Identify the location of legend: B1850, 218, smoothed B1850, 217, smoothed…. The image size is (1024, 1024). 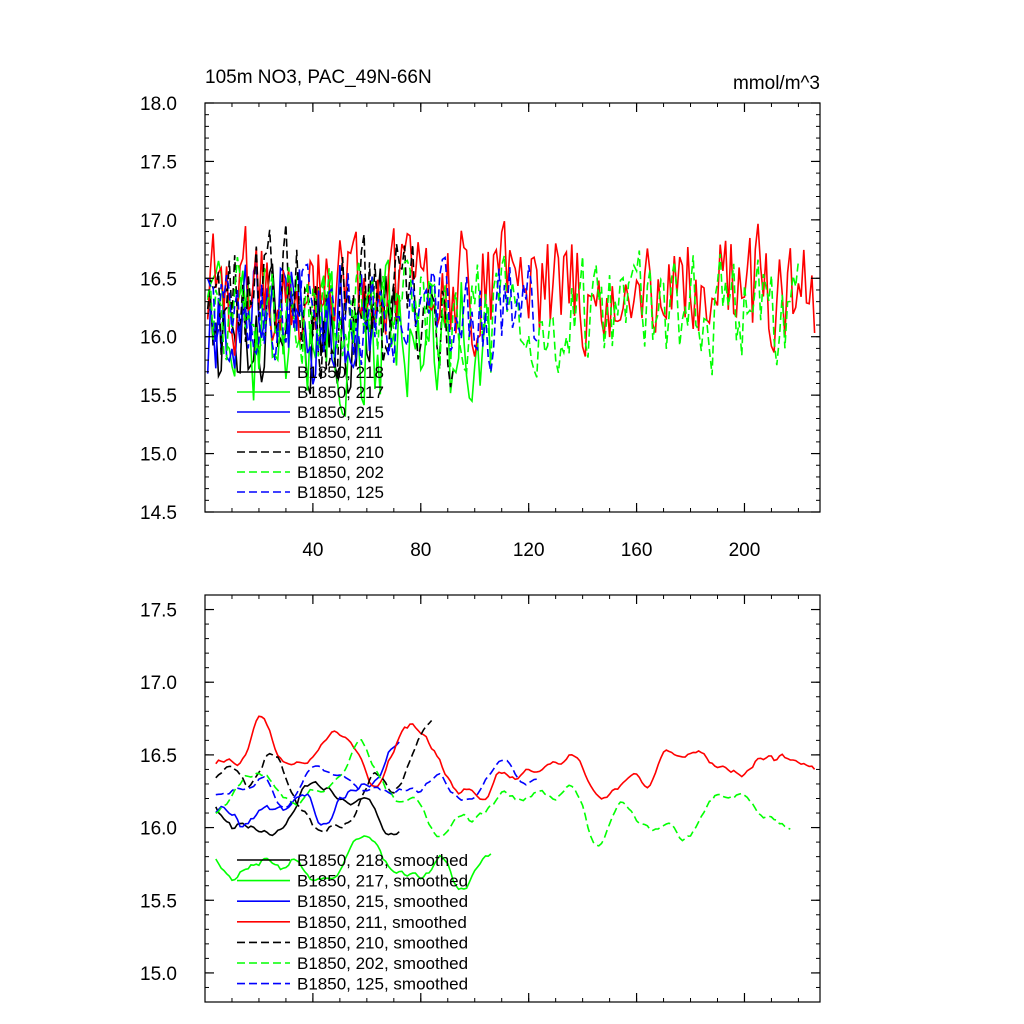
(352, 922).